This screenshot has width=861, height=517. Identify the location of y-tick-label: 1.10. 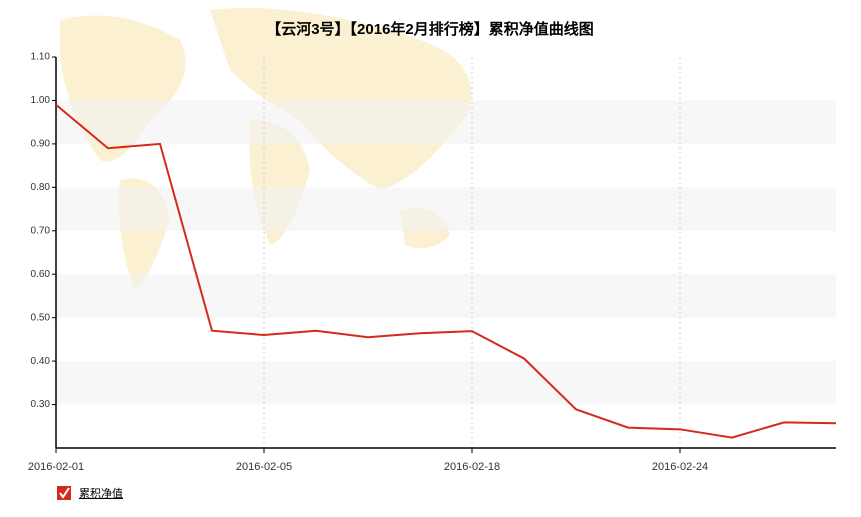
(41, 57).